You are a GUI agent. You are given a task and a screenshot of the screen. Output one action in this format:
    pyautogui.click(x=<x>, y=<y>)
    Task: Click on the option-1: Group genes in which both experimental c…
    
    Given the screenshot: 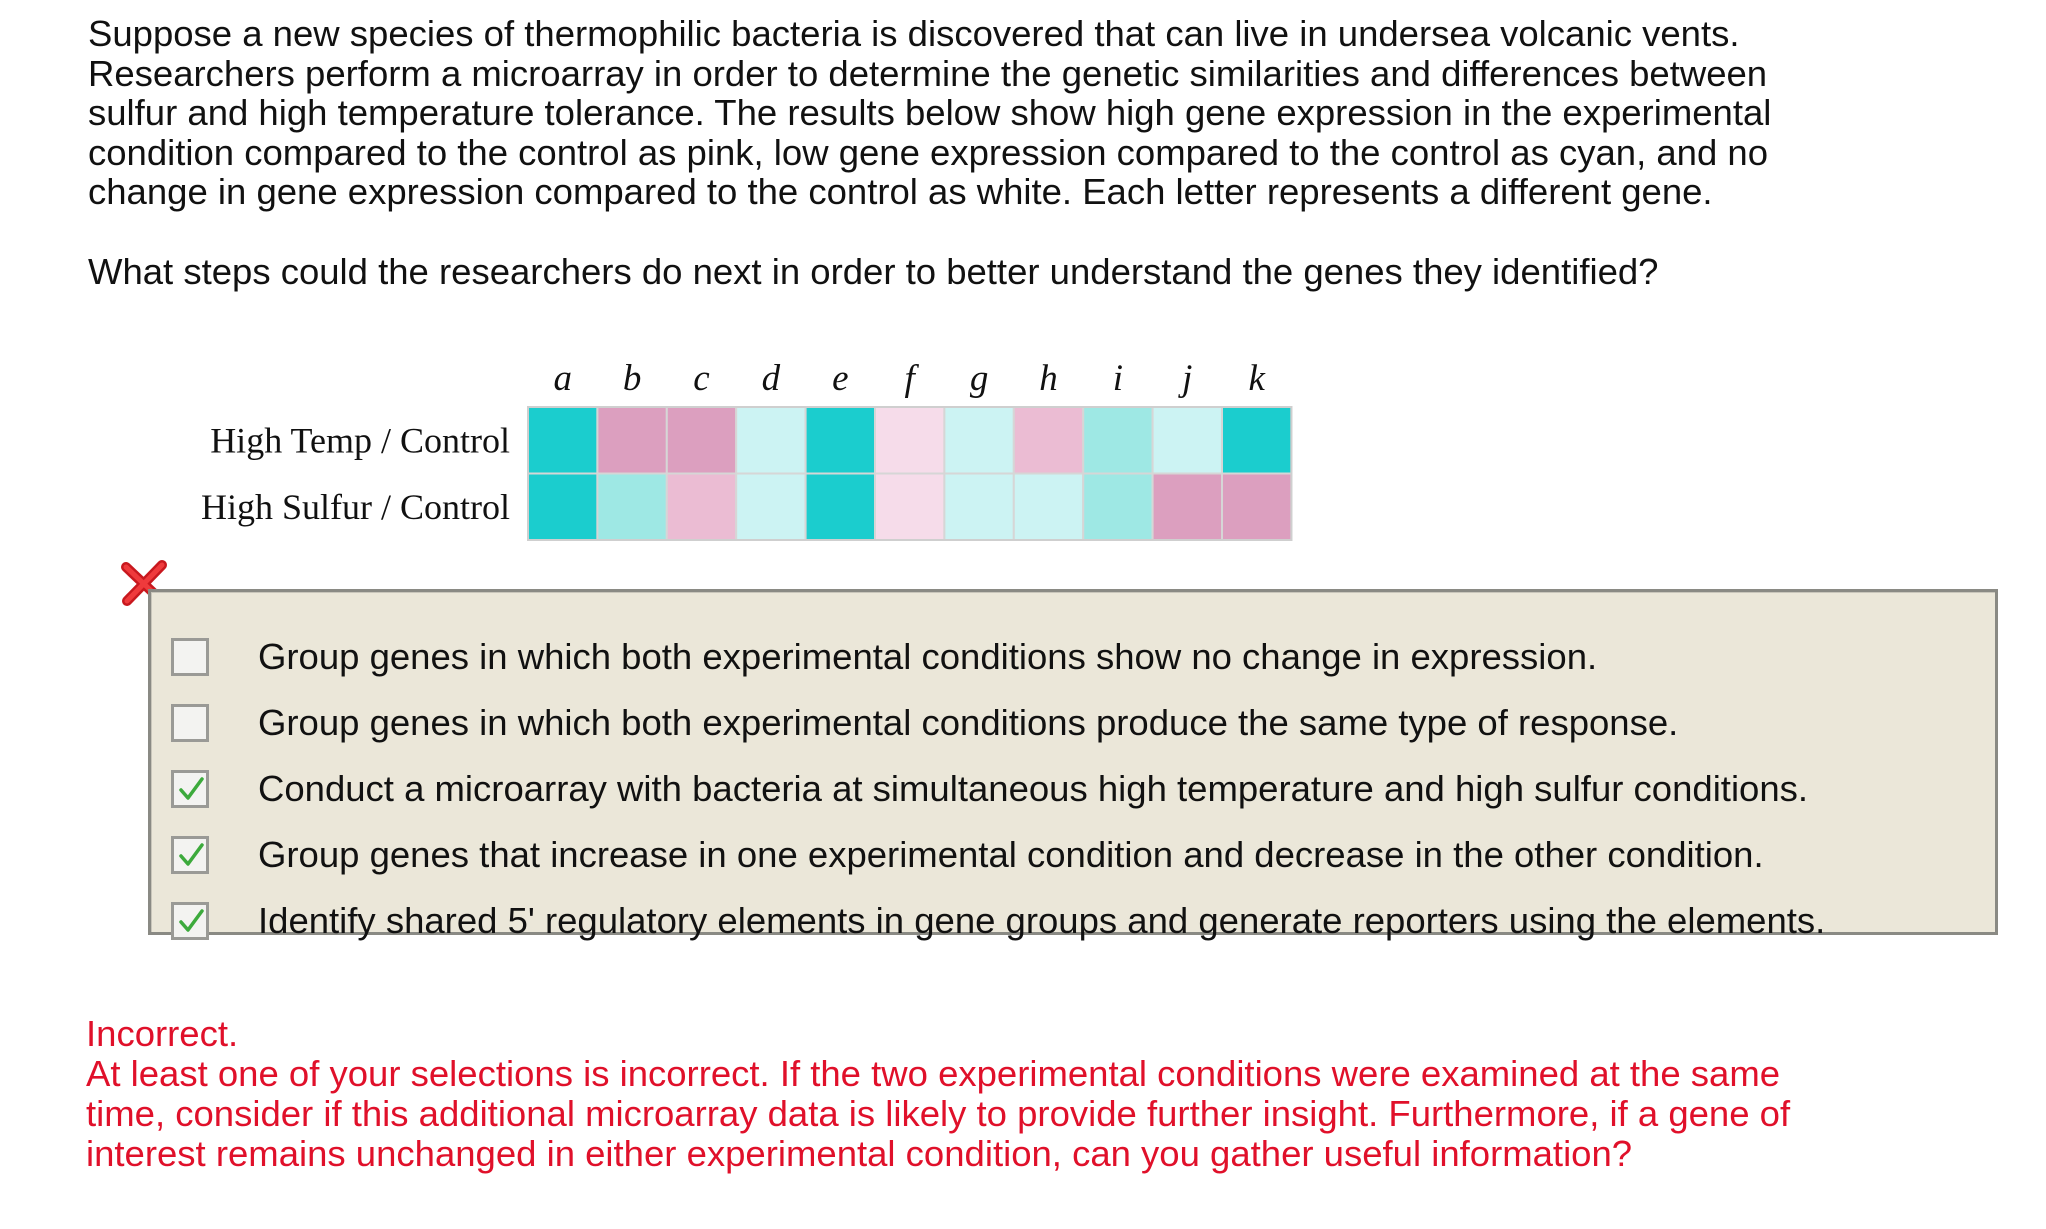 What is the action you would take?
    pyautogui.click(x=924, y=723)
    